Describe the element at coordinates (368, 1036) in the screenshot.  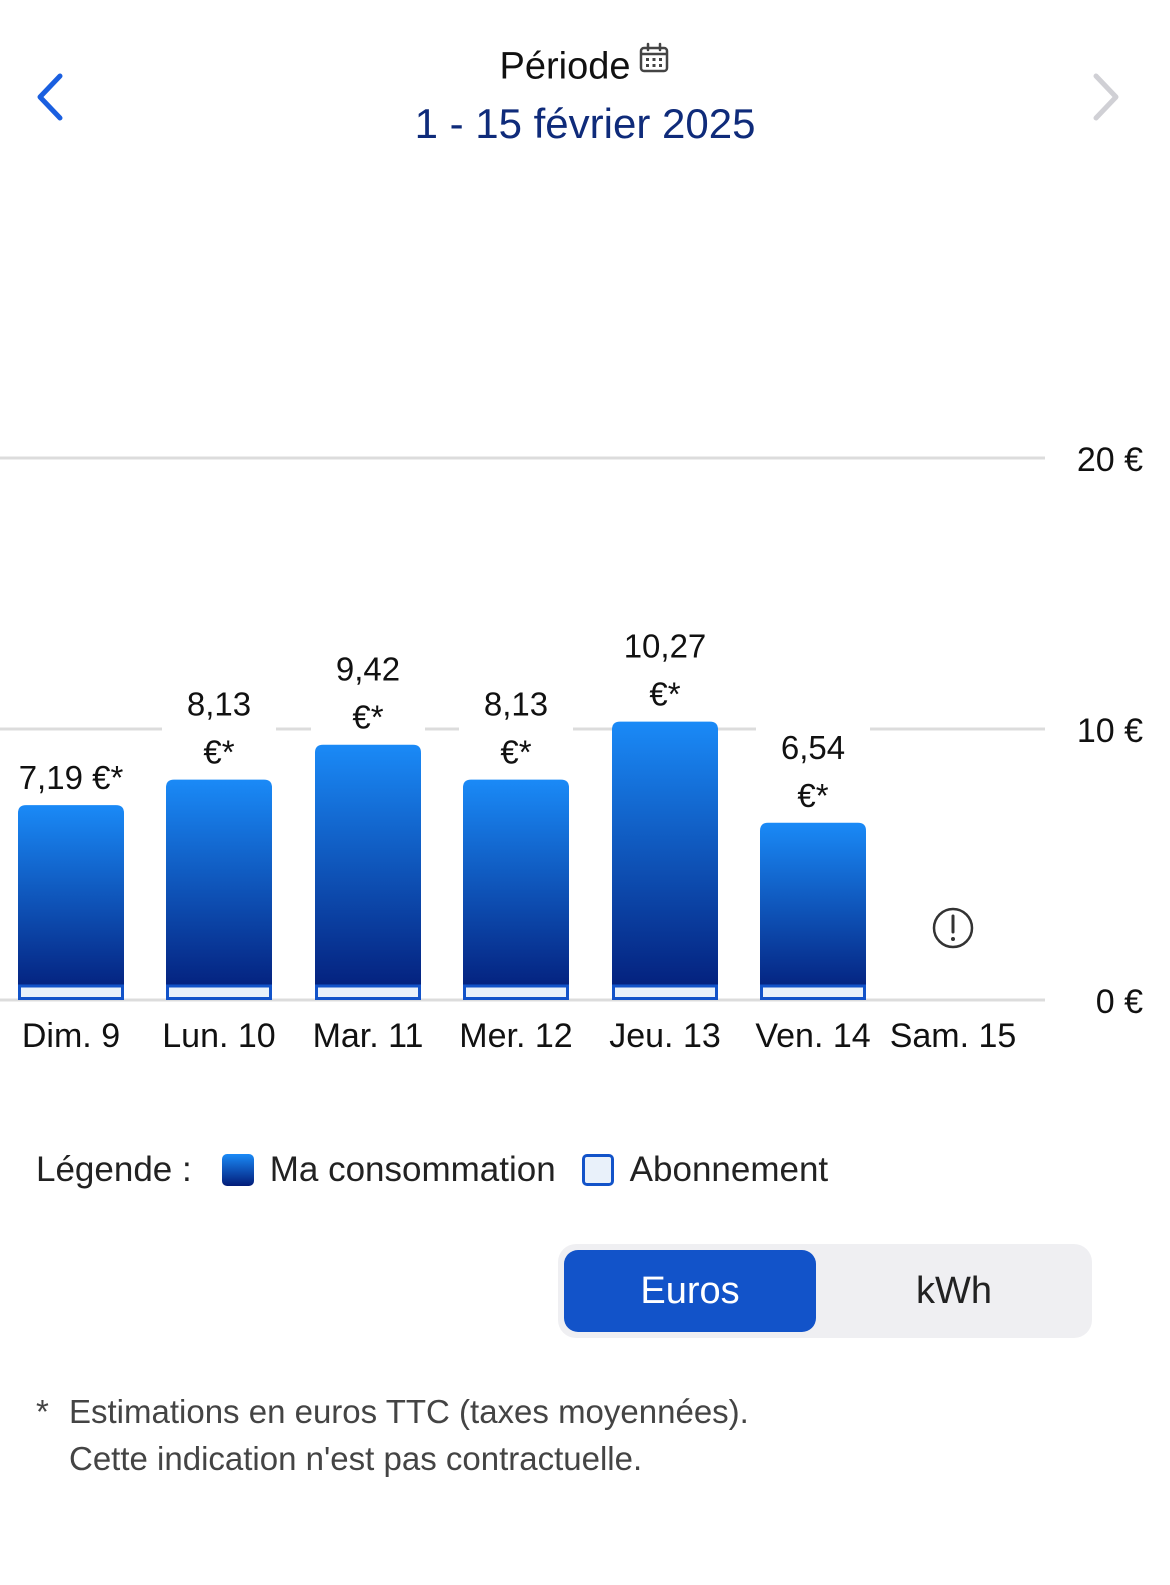
I see `x-tick-label: Mar. 11` at that location.